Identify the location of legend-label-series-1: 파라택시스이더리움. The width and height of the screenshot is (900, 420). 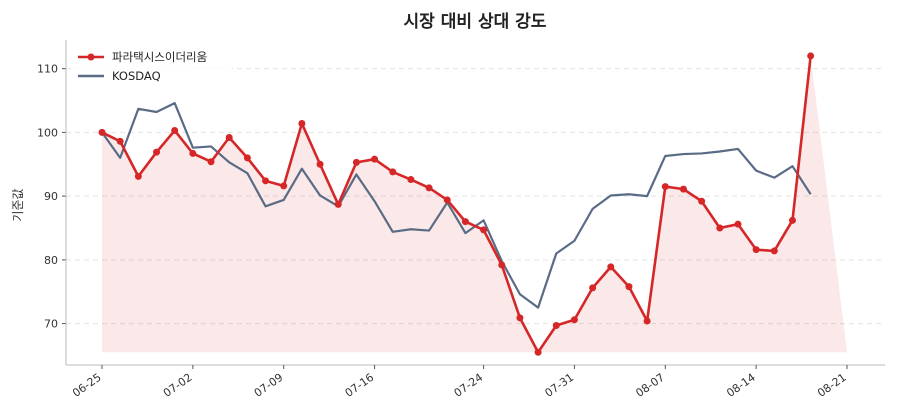
(159, 57).